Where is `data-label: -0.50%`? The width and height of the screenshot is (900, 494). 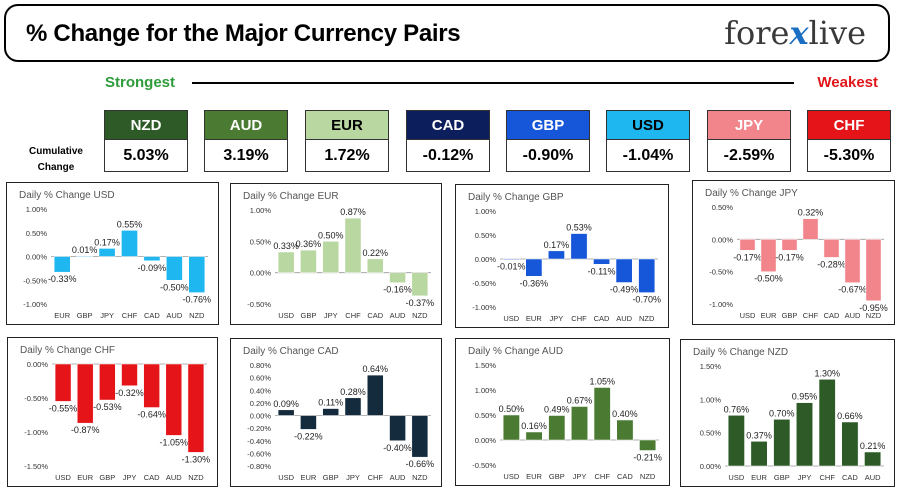
data-label: -0.50% is located at coordinates (768, 279).